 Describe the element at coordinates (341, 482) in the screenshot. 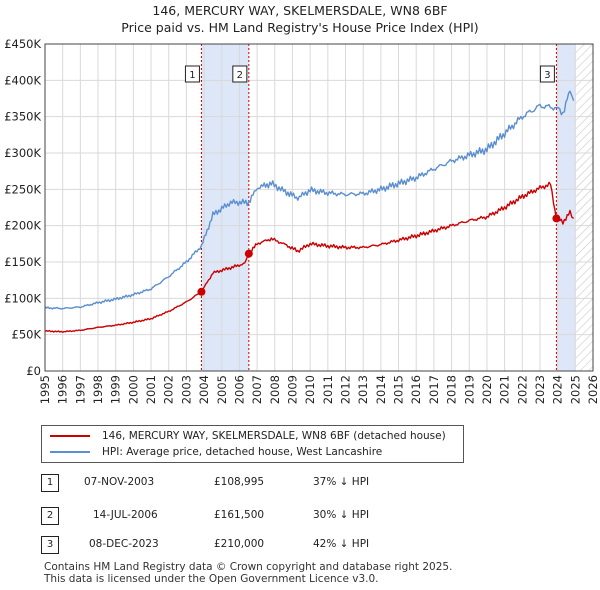

I see `transaction-hpi: 37% ↓ HPI` at that location.